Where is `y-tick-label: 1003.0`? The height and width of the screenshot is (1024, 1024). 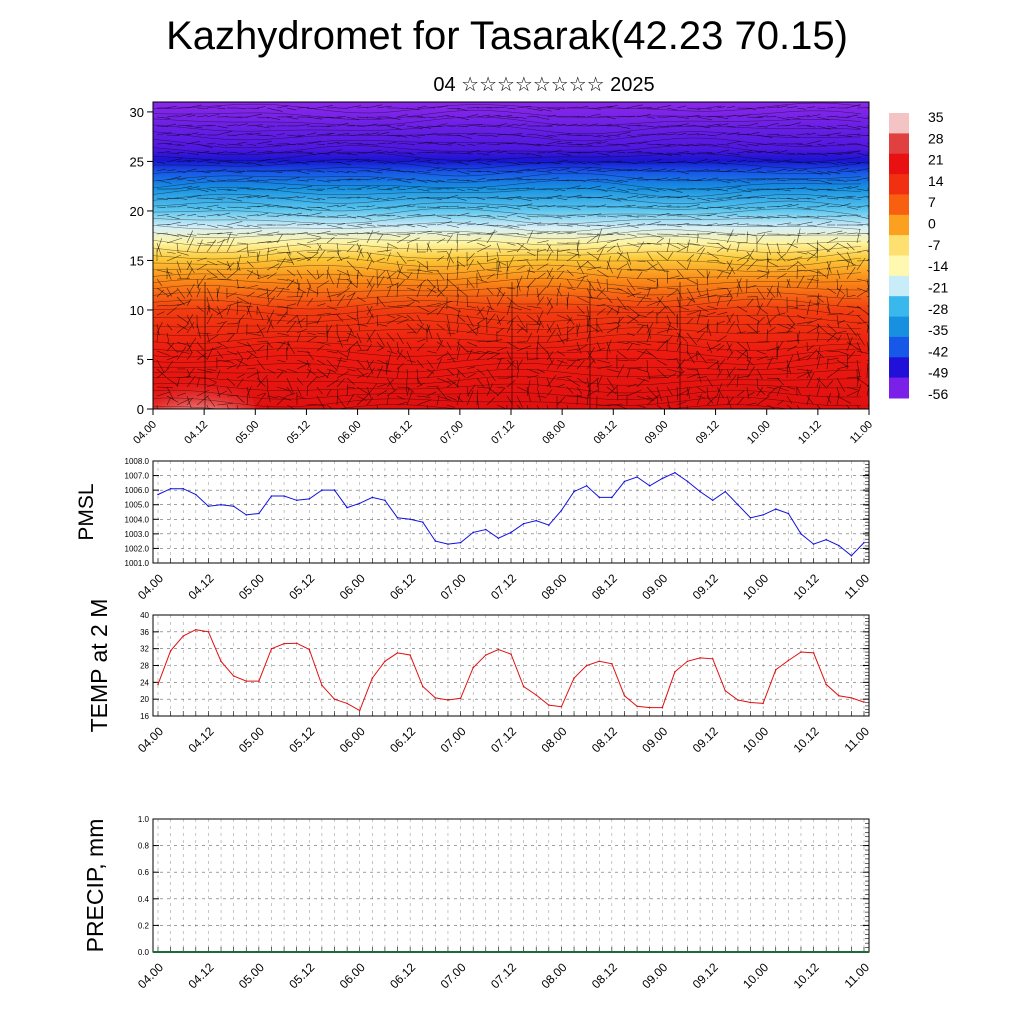
y-tick-label: 1003.0 is located at coordinates (137, 534).